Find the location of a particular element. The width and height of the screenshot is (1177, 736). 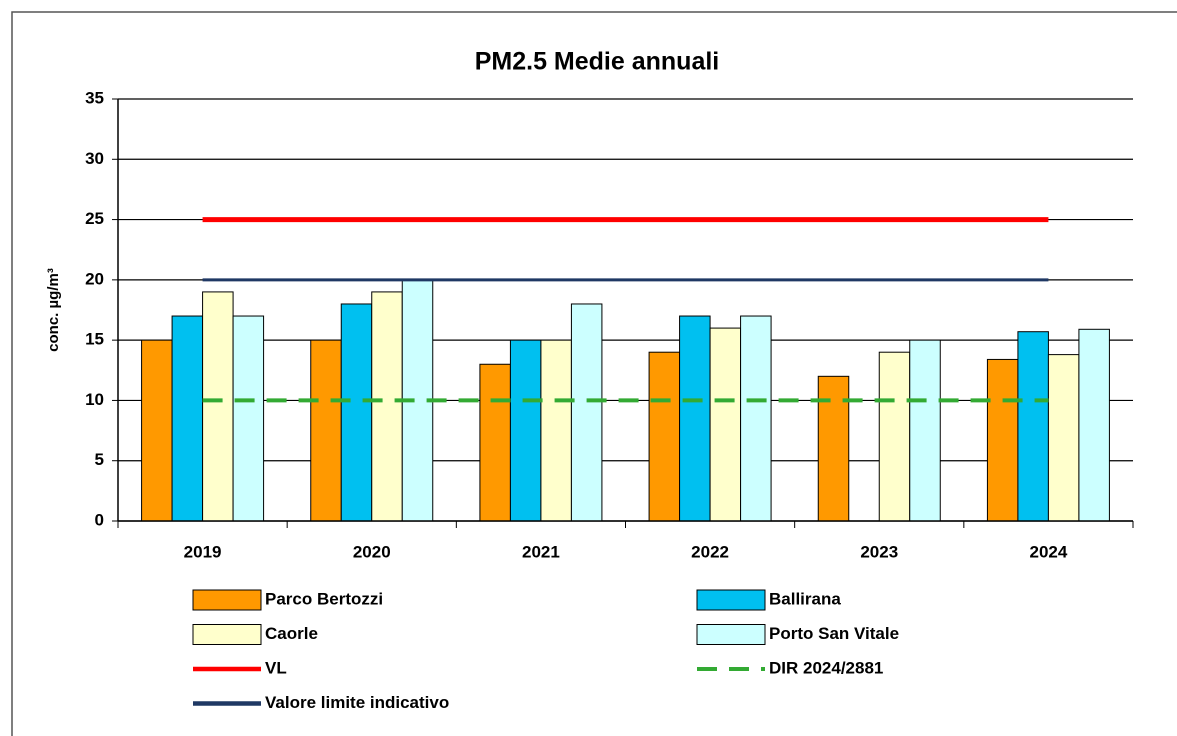

y-tick-label: 10 is located at coordinates (94, 399).